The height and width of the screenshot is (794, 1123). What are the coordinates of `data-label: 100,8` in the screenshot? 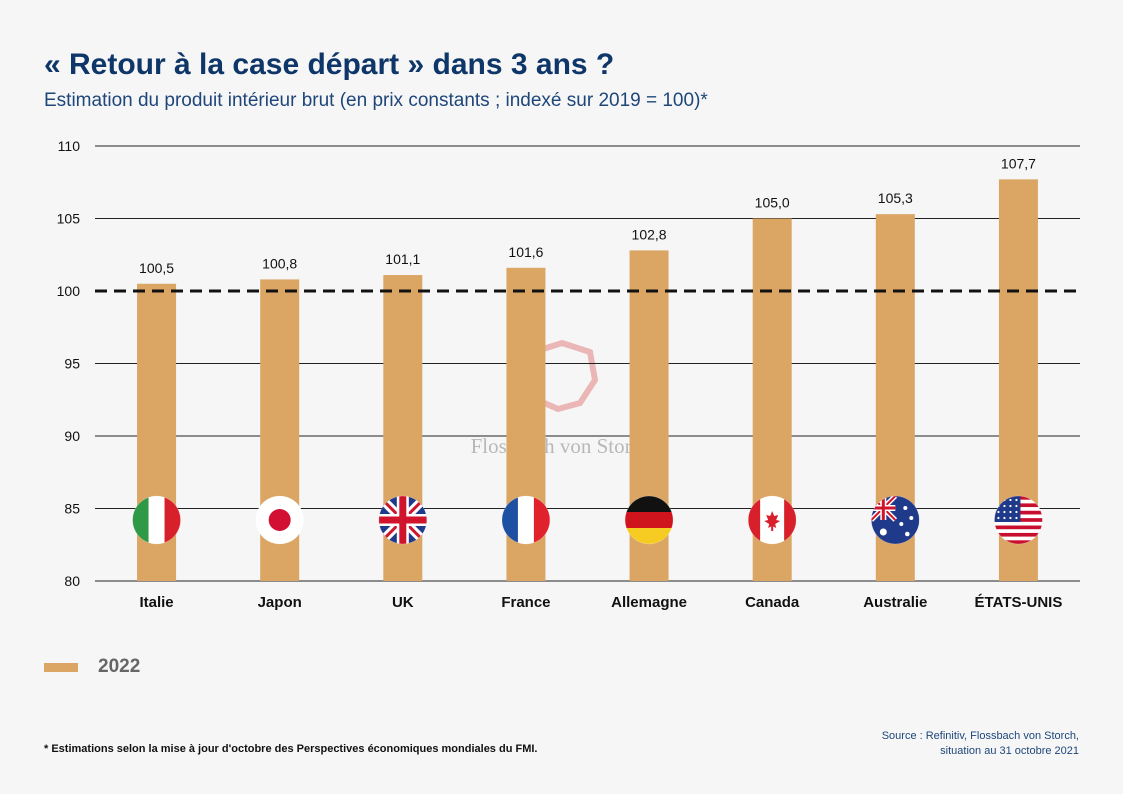 It's located at (279, 263).